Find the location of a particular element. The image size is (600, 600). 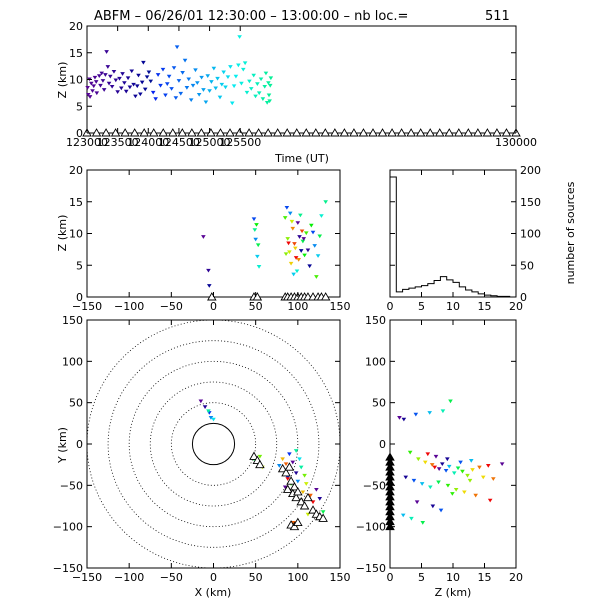

range-ring is located at coordinates (213, 444).